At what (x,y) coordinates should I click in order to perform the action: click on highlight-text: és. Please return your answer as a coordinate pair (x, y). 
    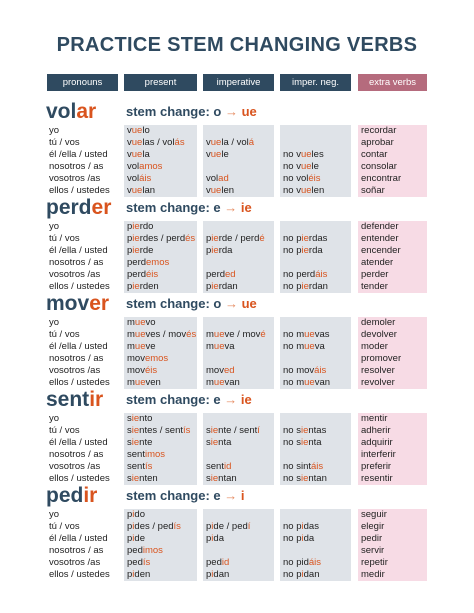
    Looking at the image, I should click on (191, 334).